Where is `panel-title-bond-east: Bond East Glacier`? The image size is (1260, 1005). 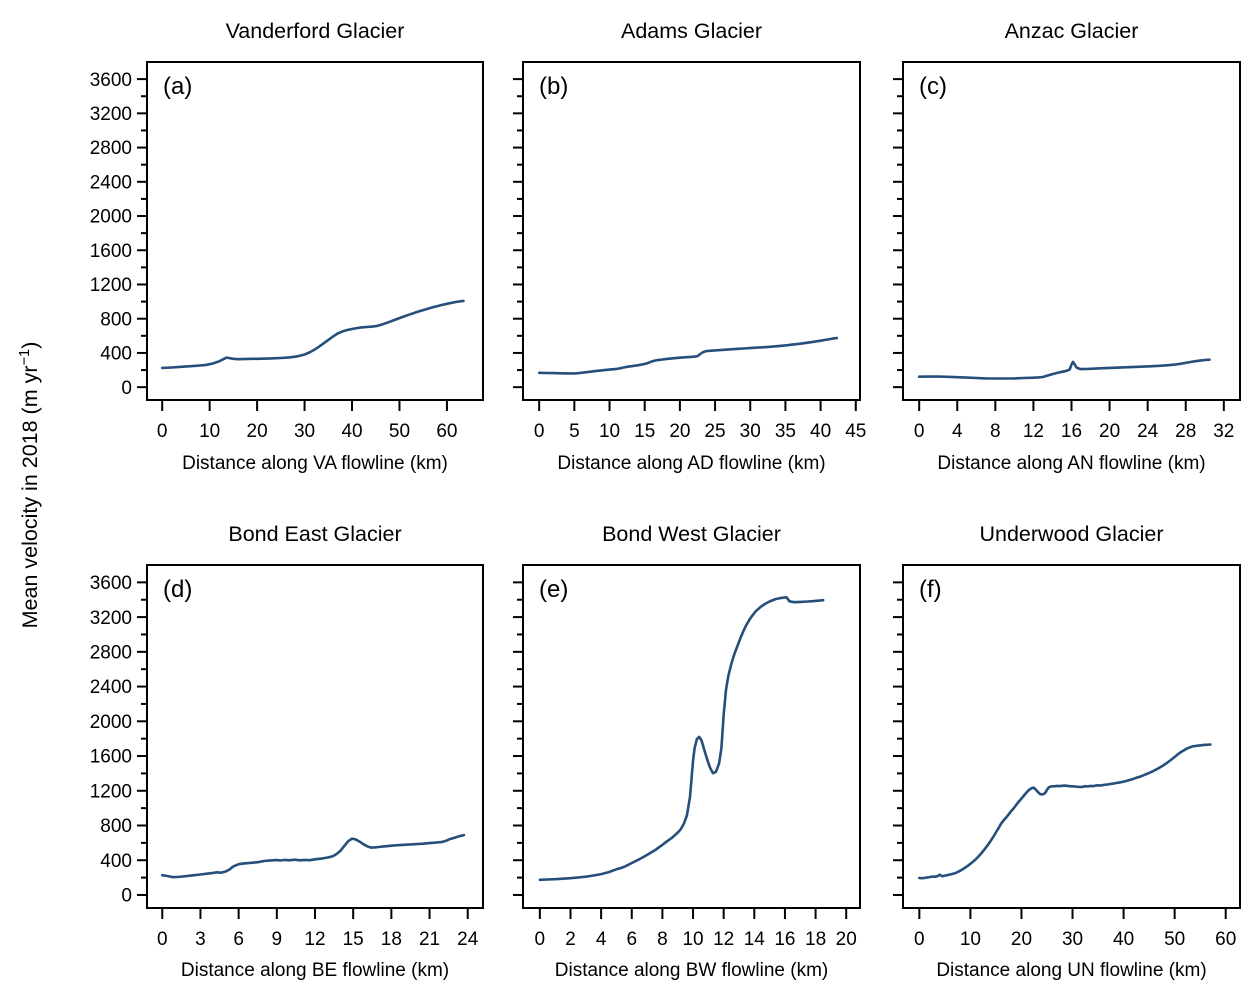 panel-title-bond-east: Bond East Glacier is located at coordinates (315, 534).